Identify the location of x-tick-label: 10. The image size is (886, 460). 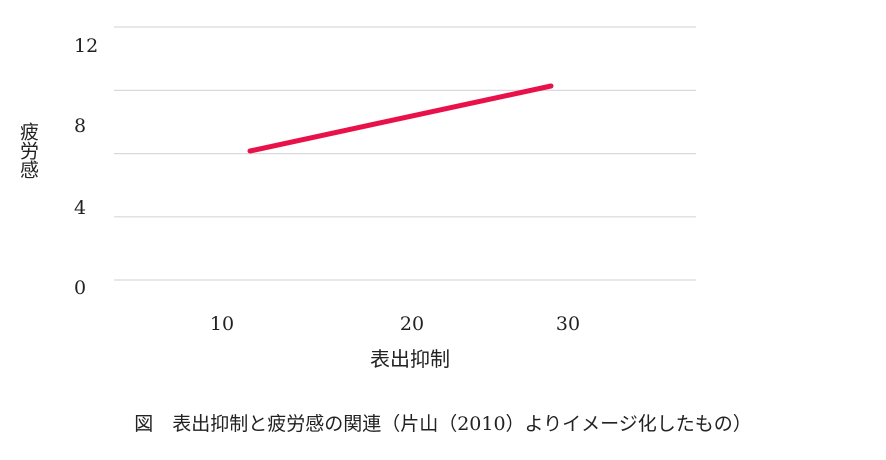
(222, 324).